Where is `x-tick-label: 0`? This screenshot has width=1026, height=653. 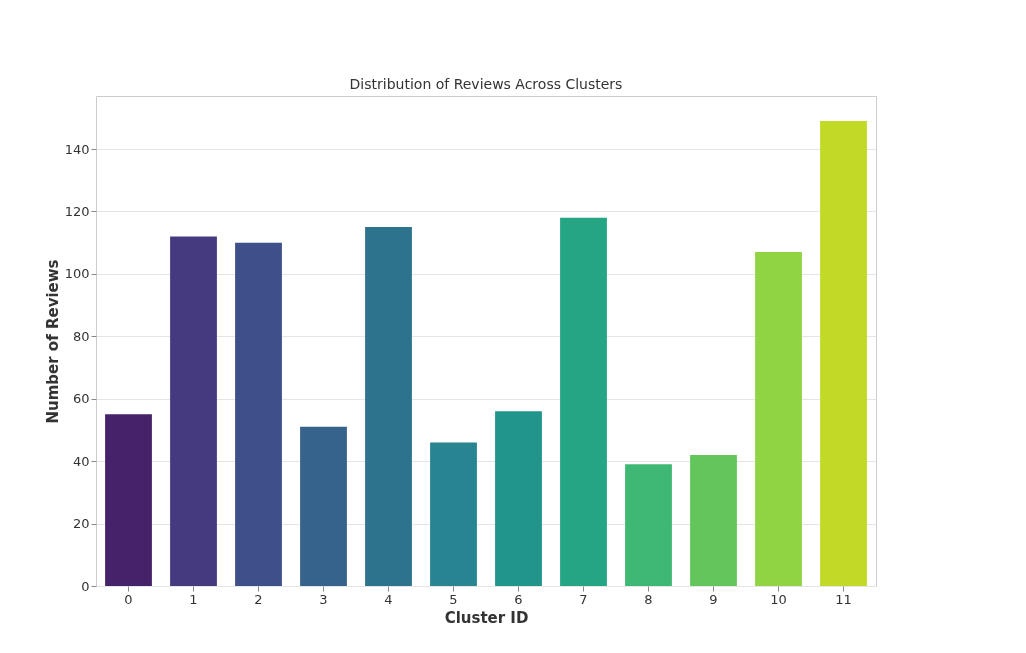 x-tick-label: 0 is located at coordinates (128, 599).